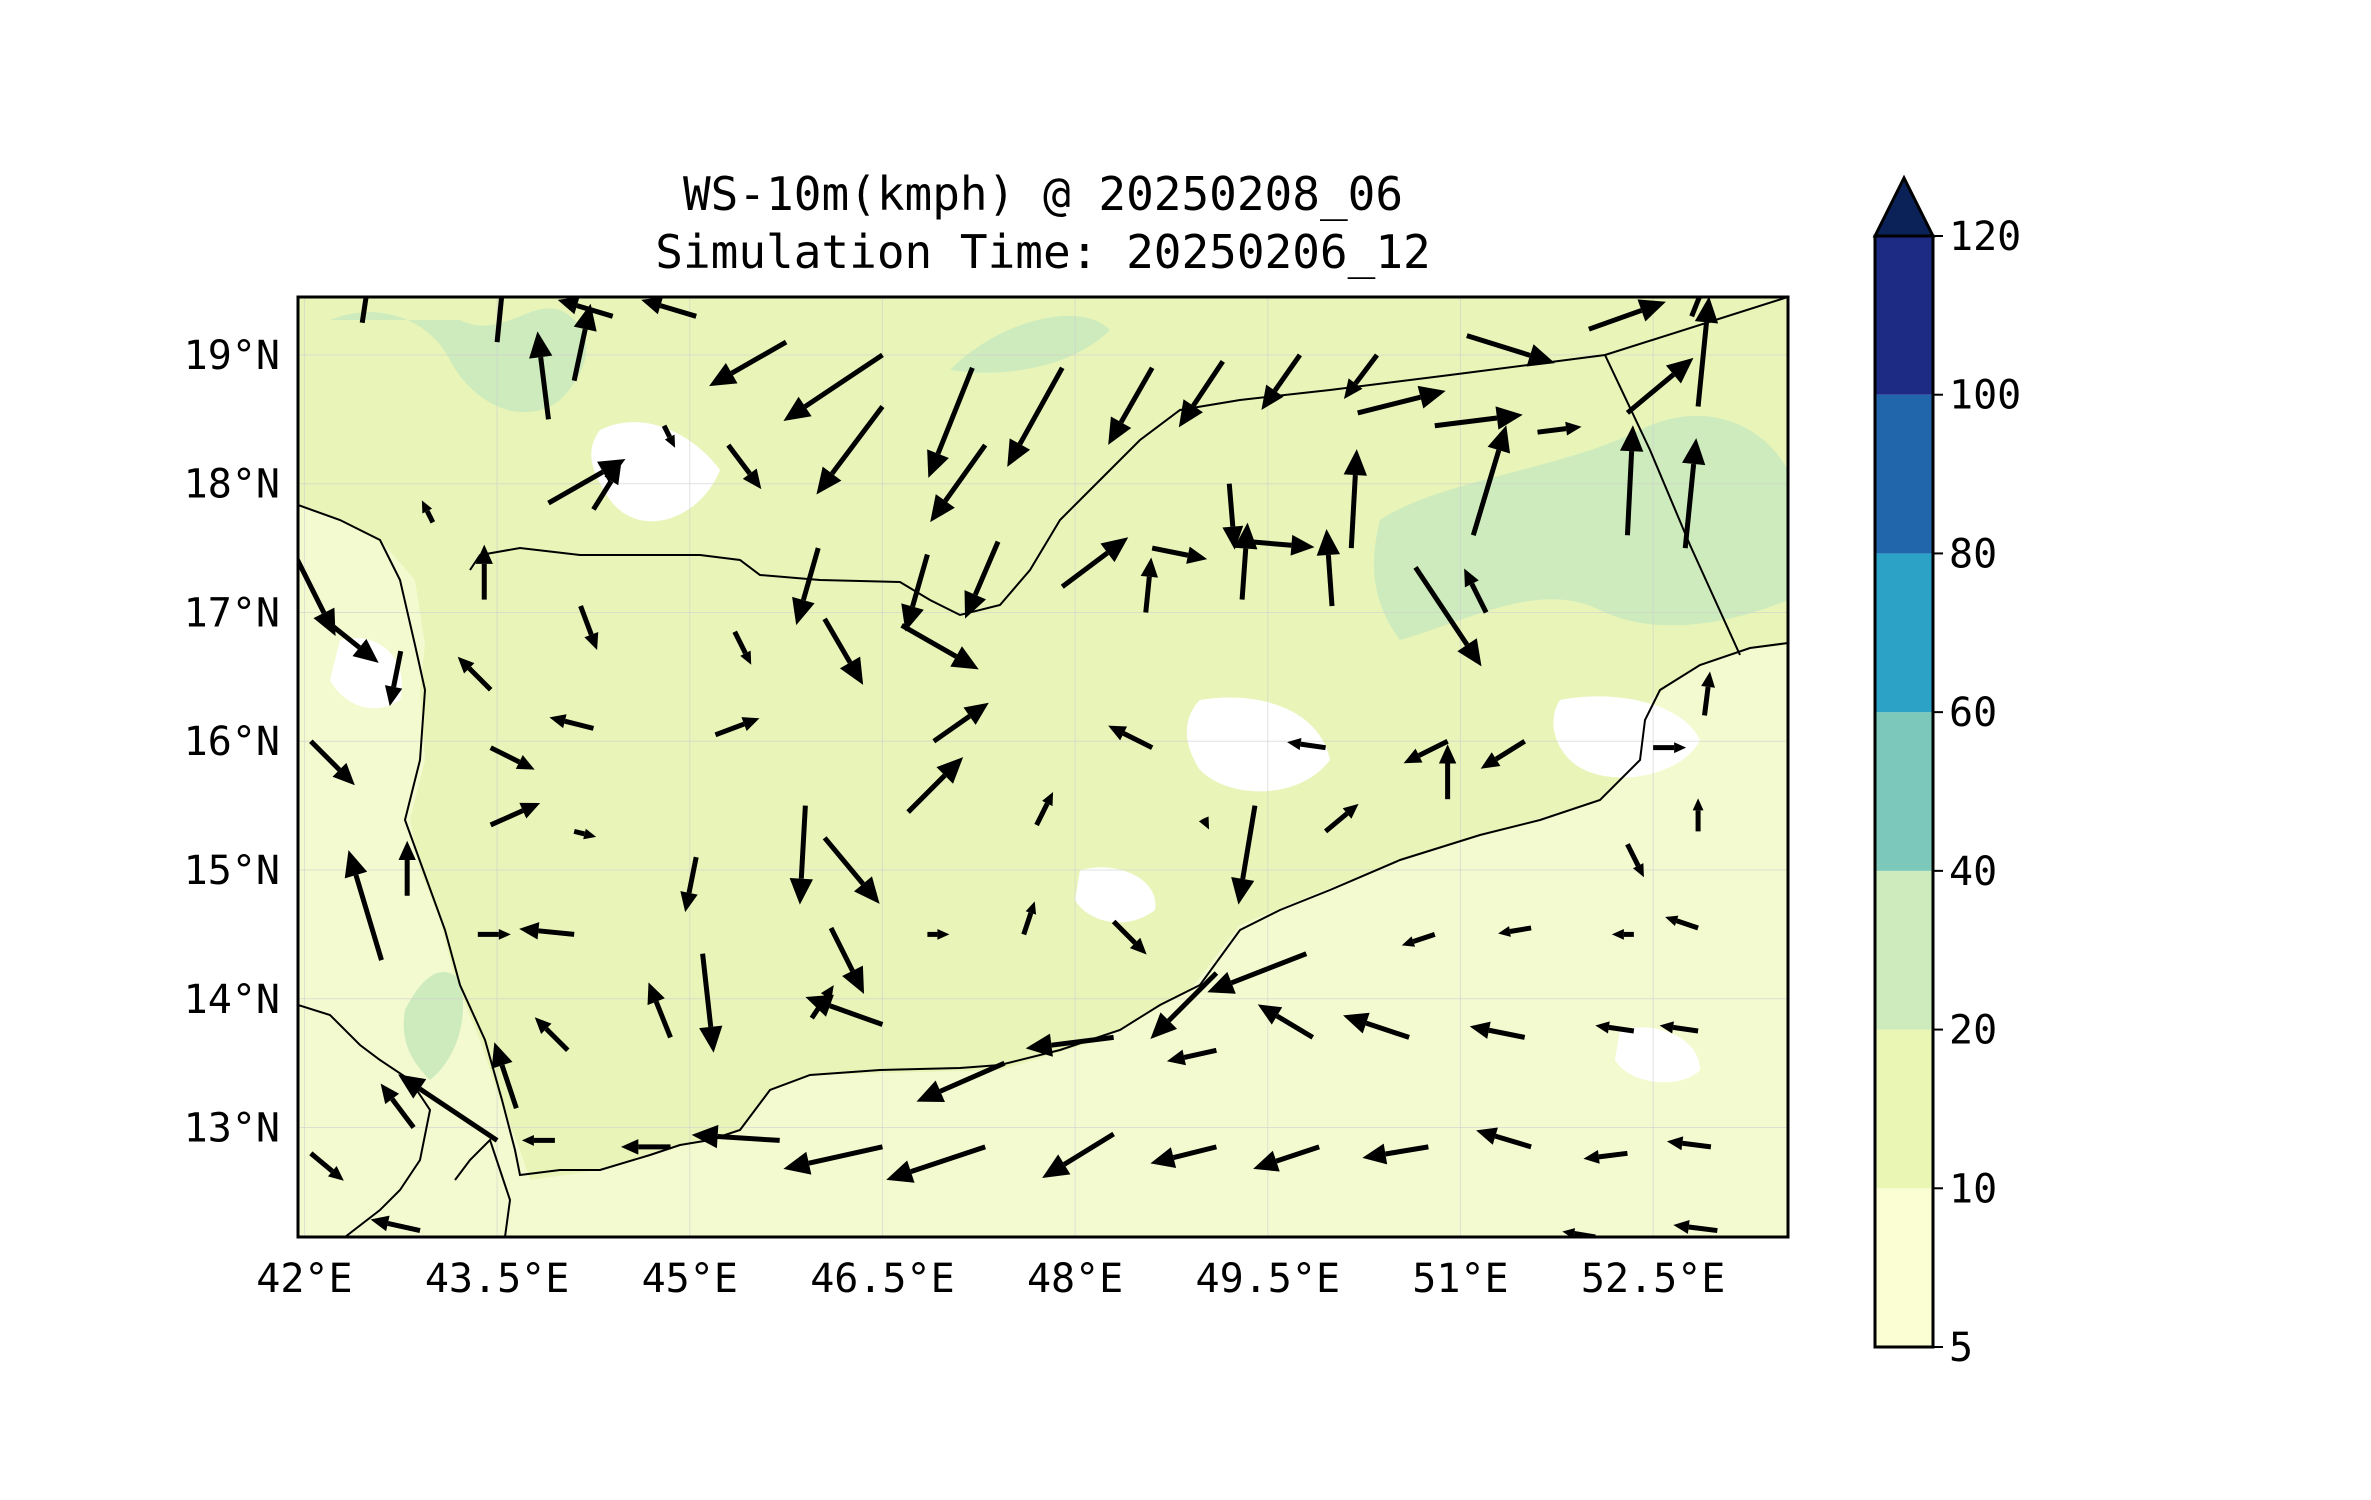  I want to click on lat-tick-label: 13°N, so click(232, 1129).